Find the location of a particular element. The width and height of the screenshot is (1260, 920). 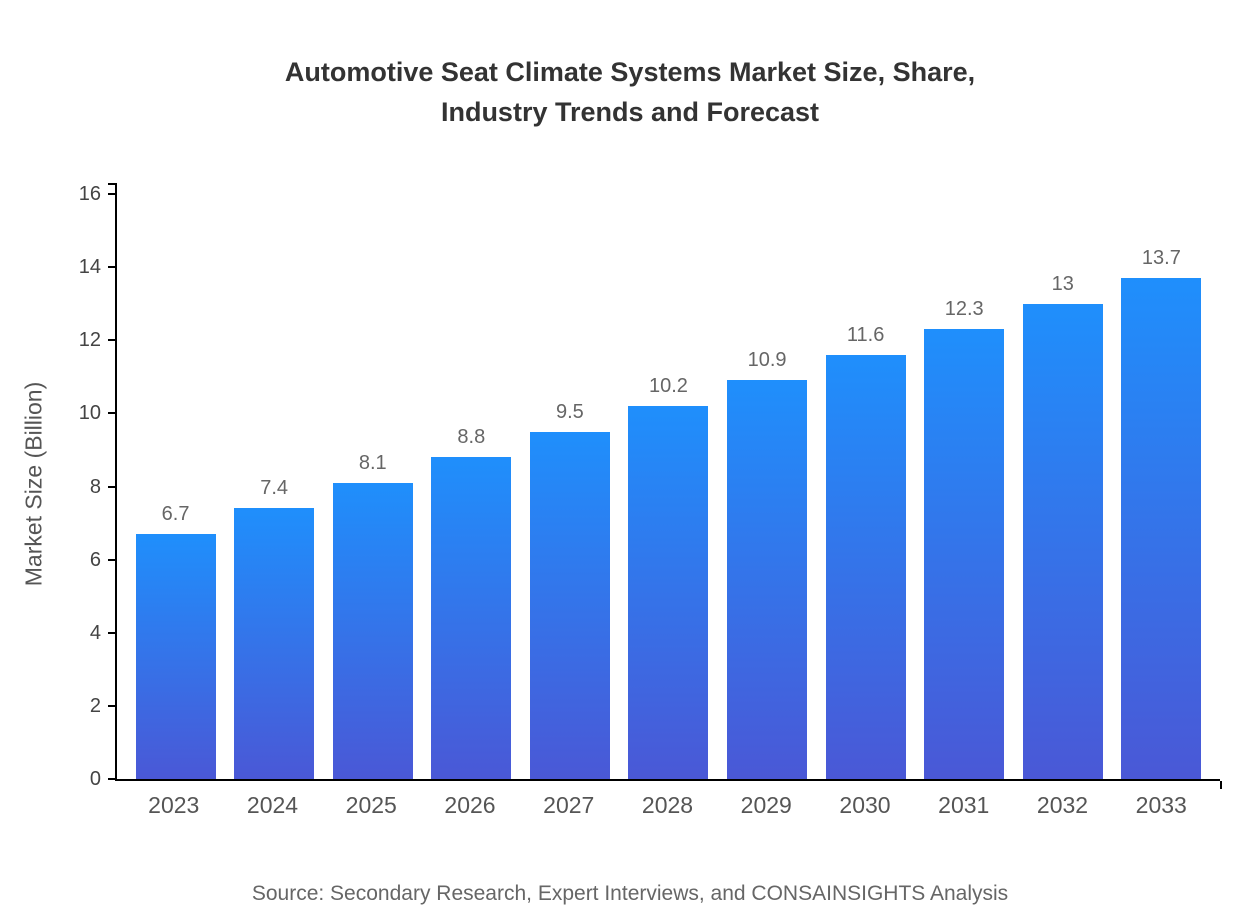

y-axis-end-tick is located at coordinates (112, 184).